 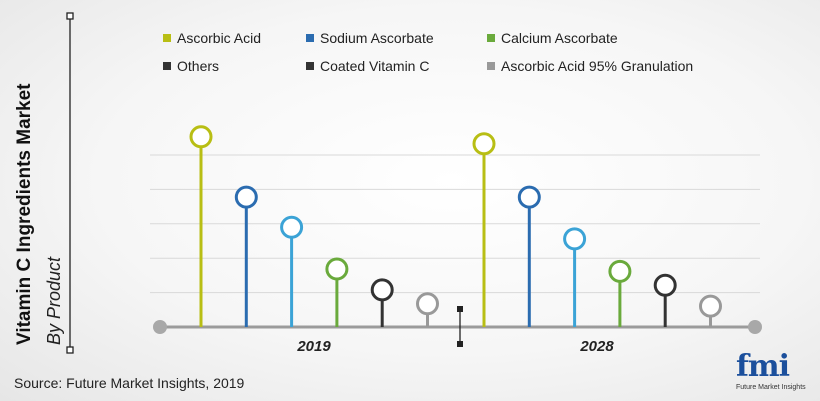 I want to click on logo-text: fmi, so click(x=763, y=366).